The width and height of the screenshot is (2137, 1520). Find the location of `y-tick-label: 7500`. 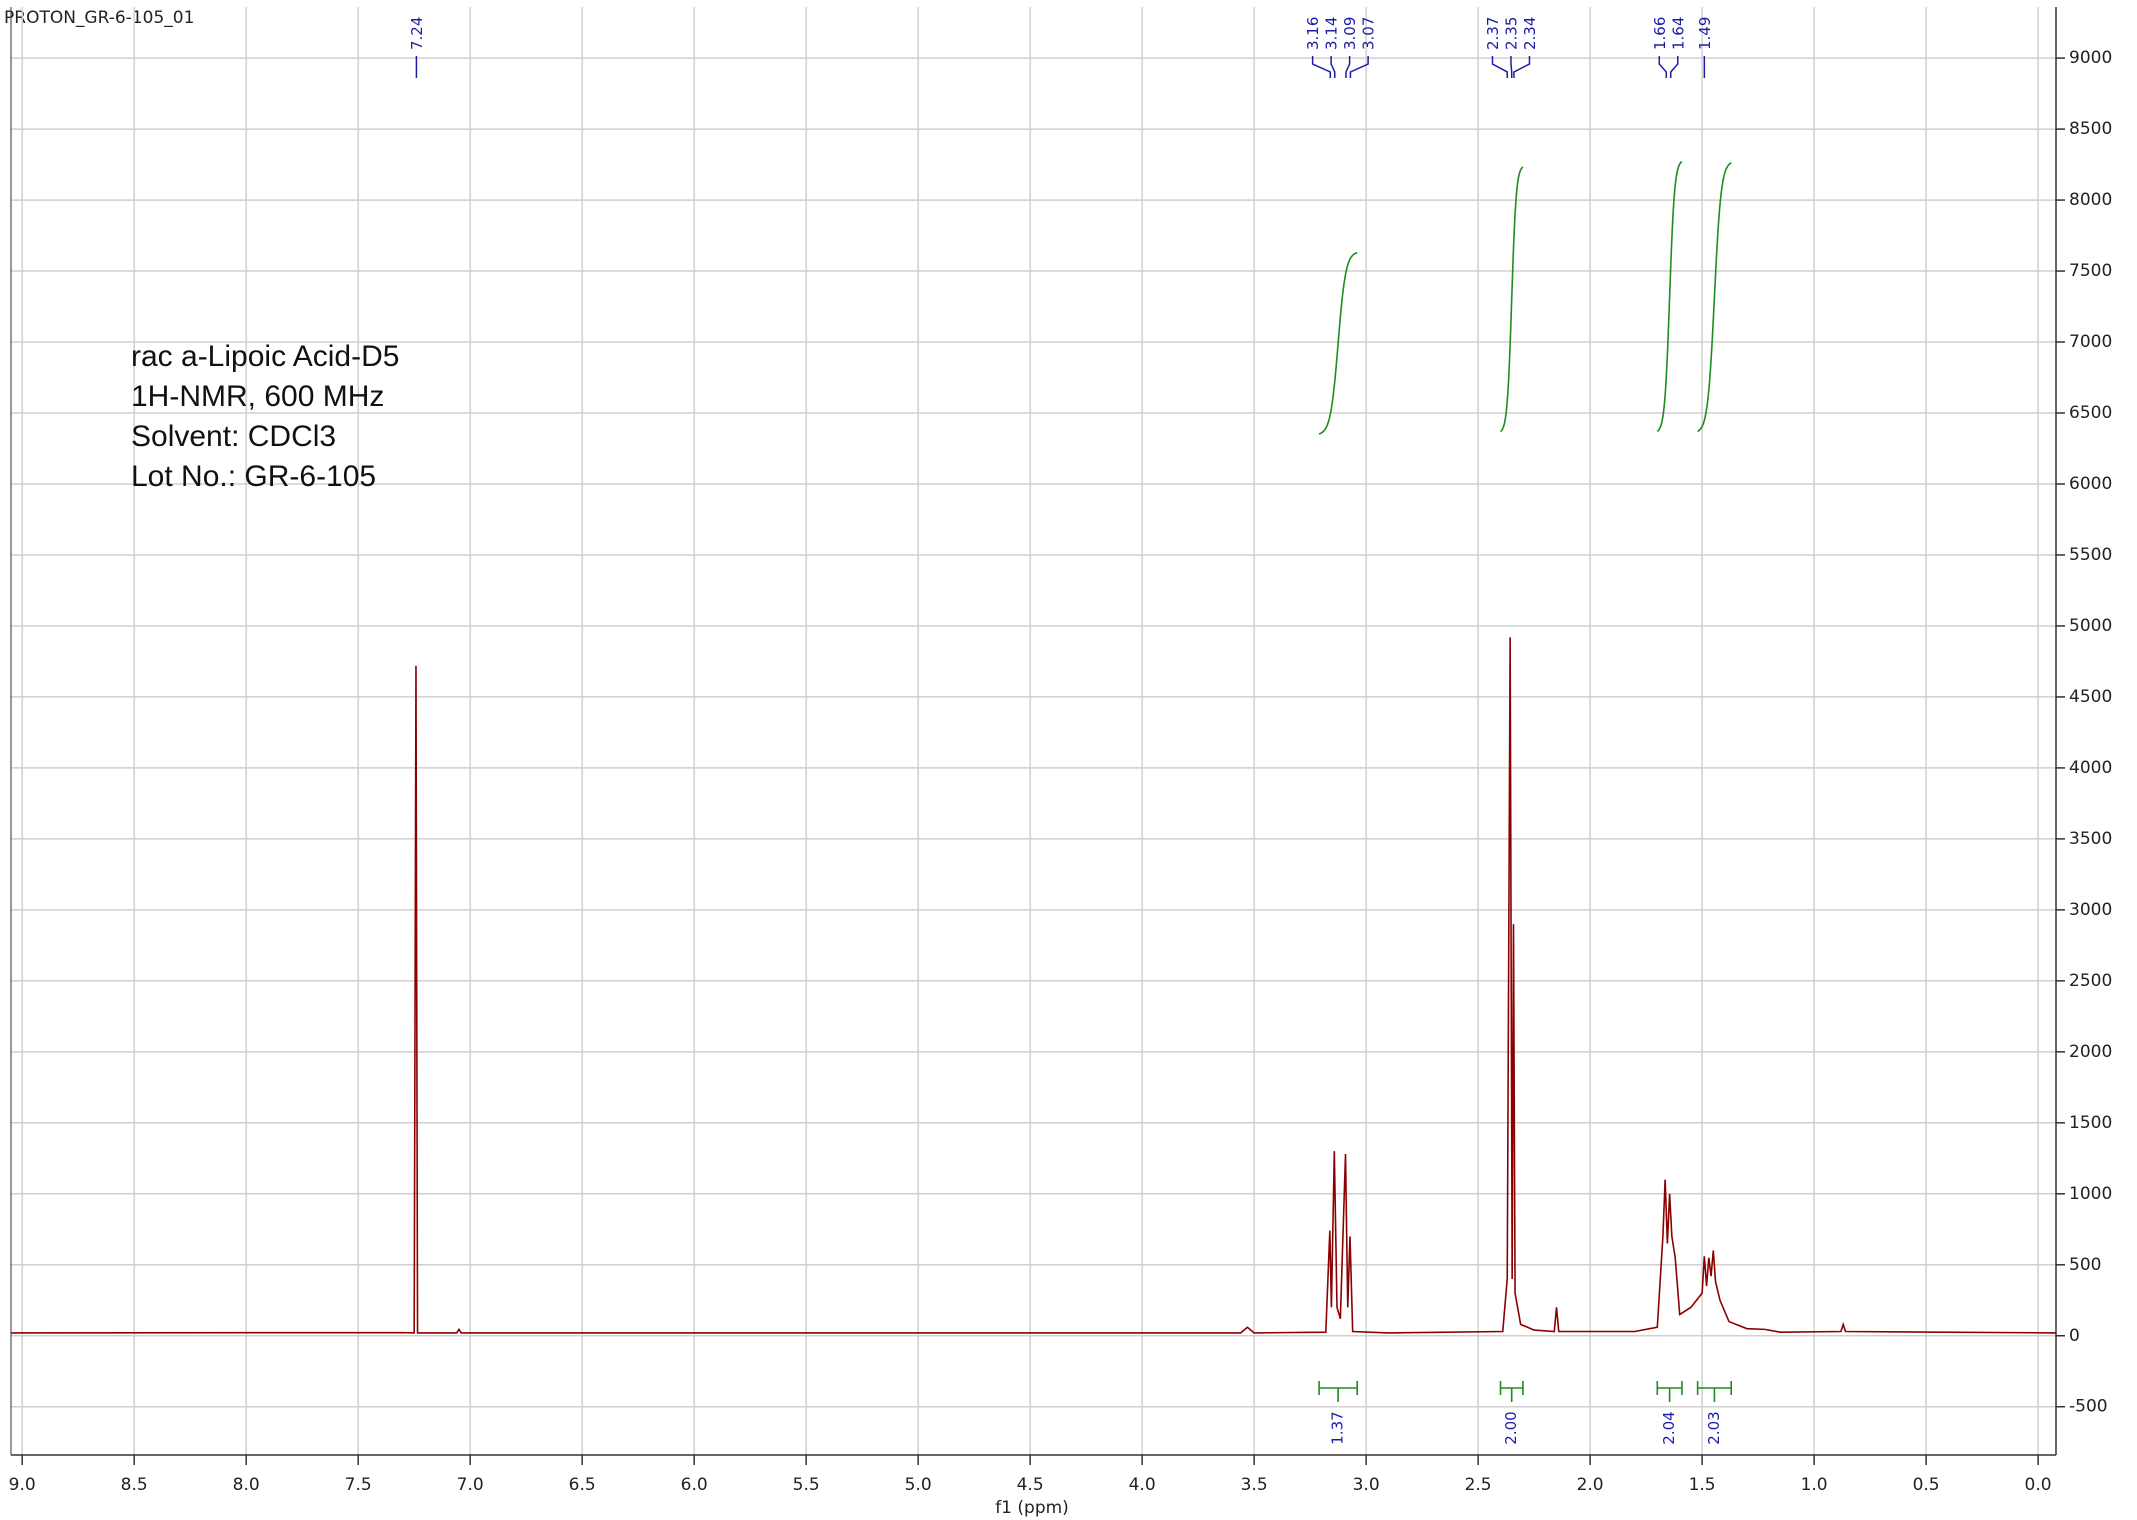

y-tick-label: 7500 is located at coordinates (2090, 271).